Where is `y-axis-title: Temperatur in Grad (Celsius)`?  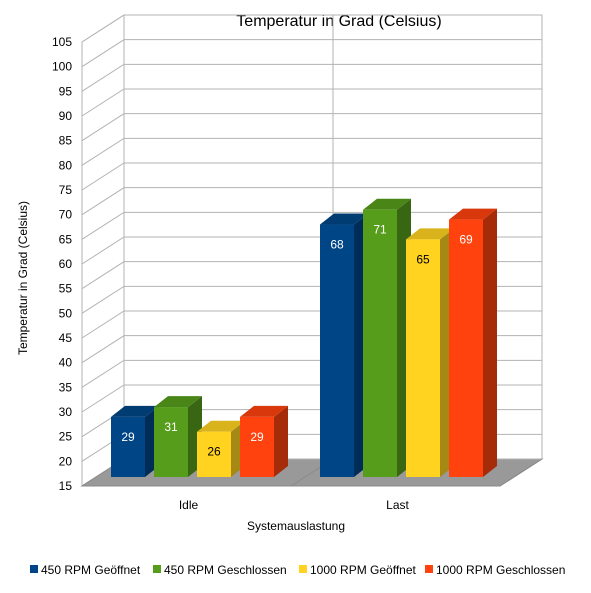
y-axis-title: Temperatur in Grad (Celsius) is located at coordinates (23, 278).